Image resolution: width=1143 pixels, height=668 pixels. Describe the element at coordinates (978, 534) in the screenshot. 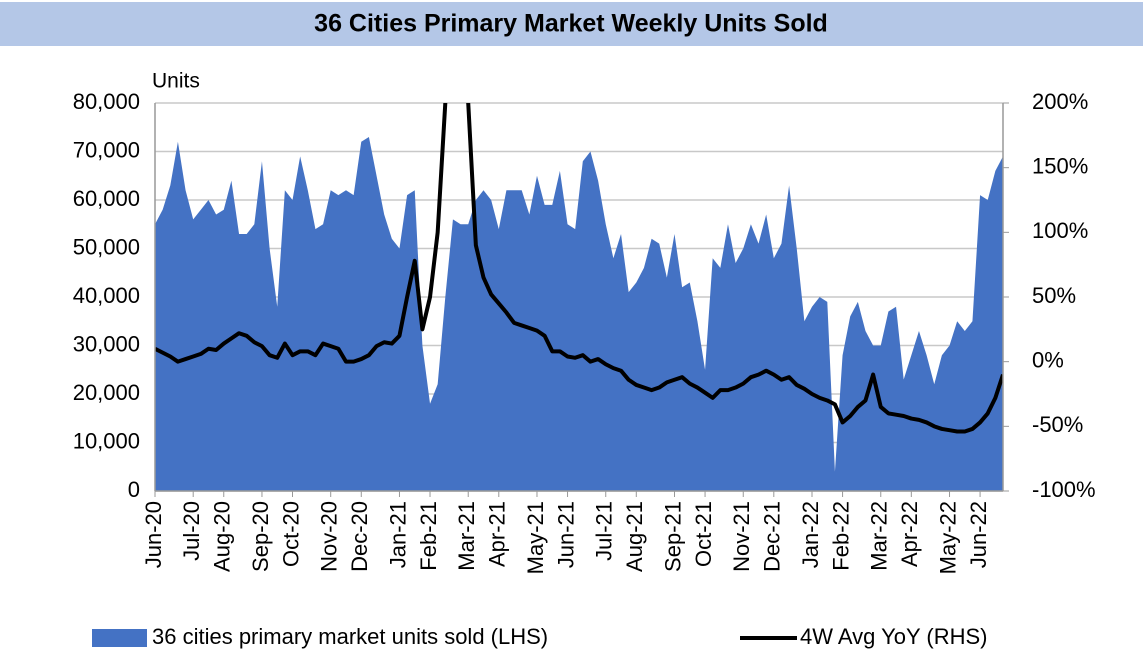

I see `x-tick-label: Jun-22` at that location.